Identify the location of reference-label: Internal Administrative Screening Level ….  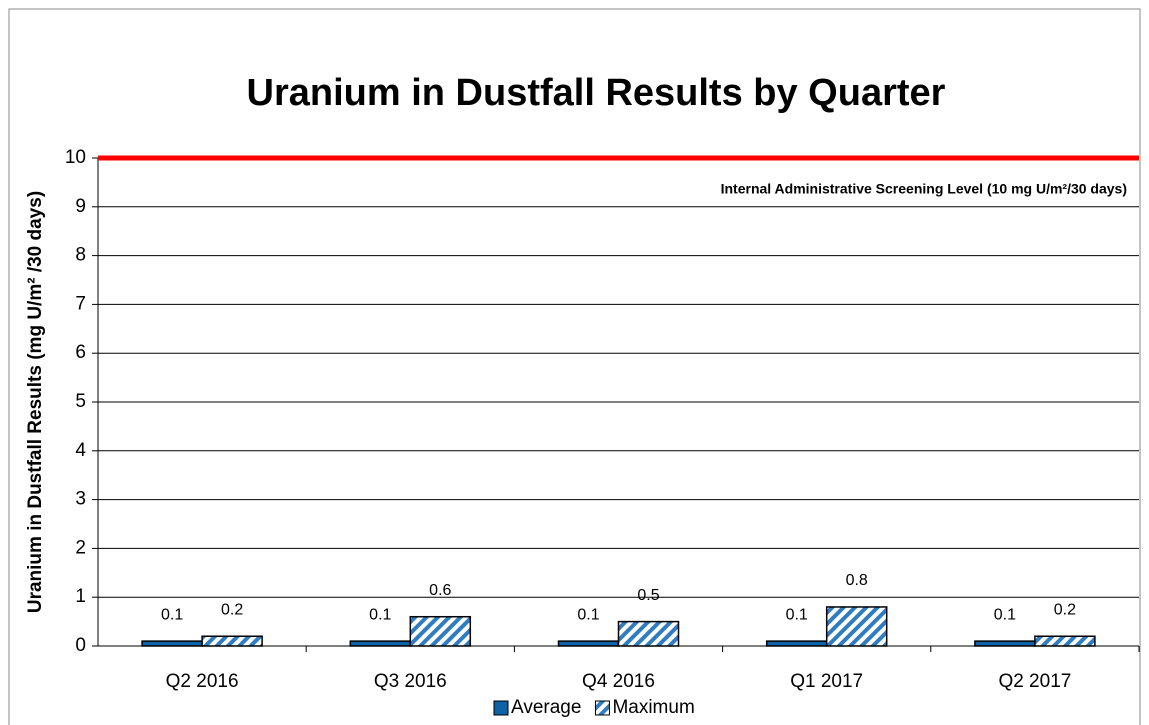
(924, 189).